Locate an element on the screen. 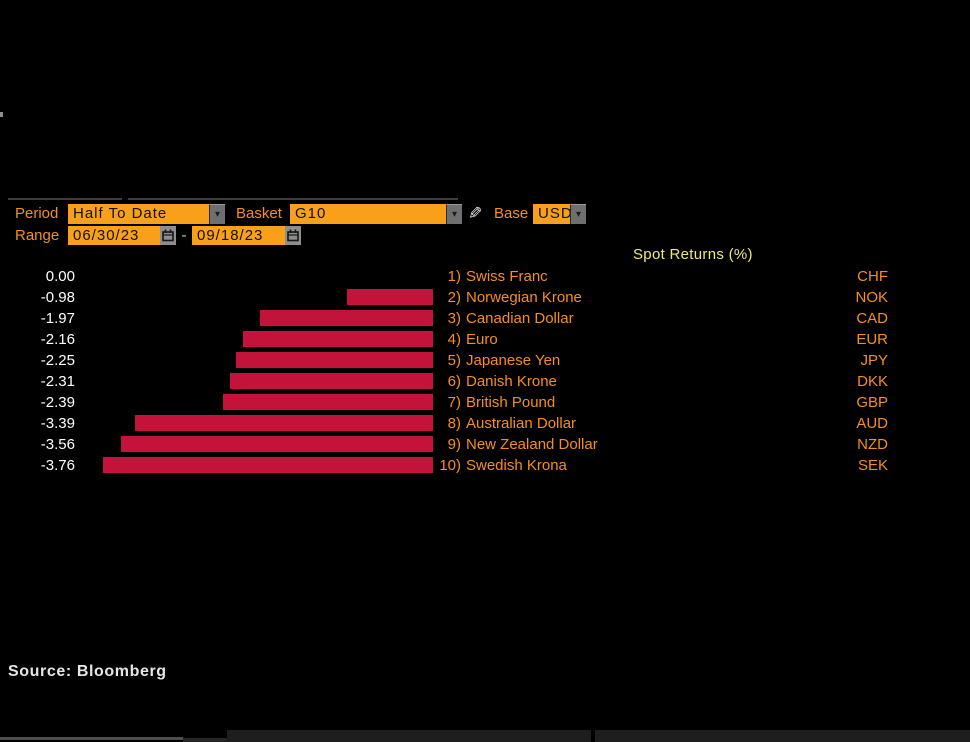 The image size is (970, 742). value-label: -2.31 is located at coordinates (57, 381).